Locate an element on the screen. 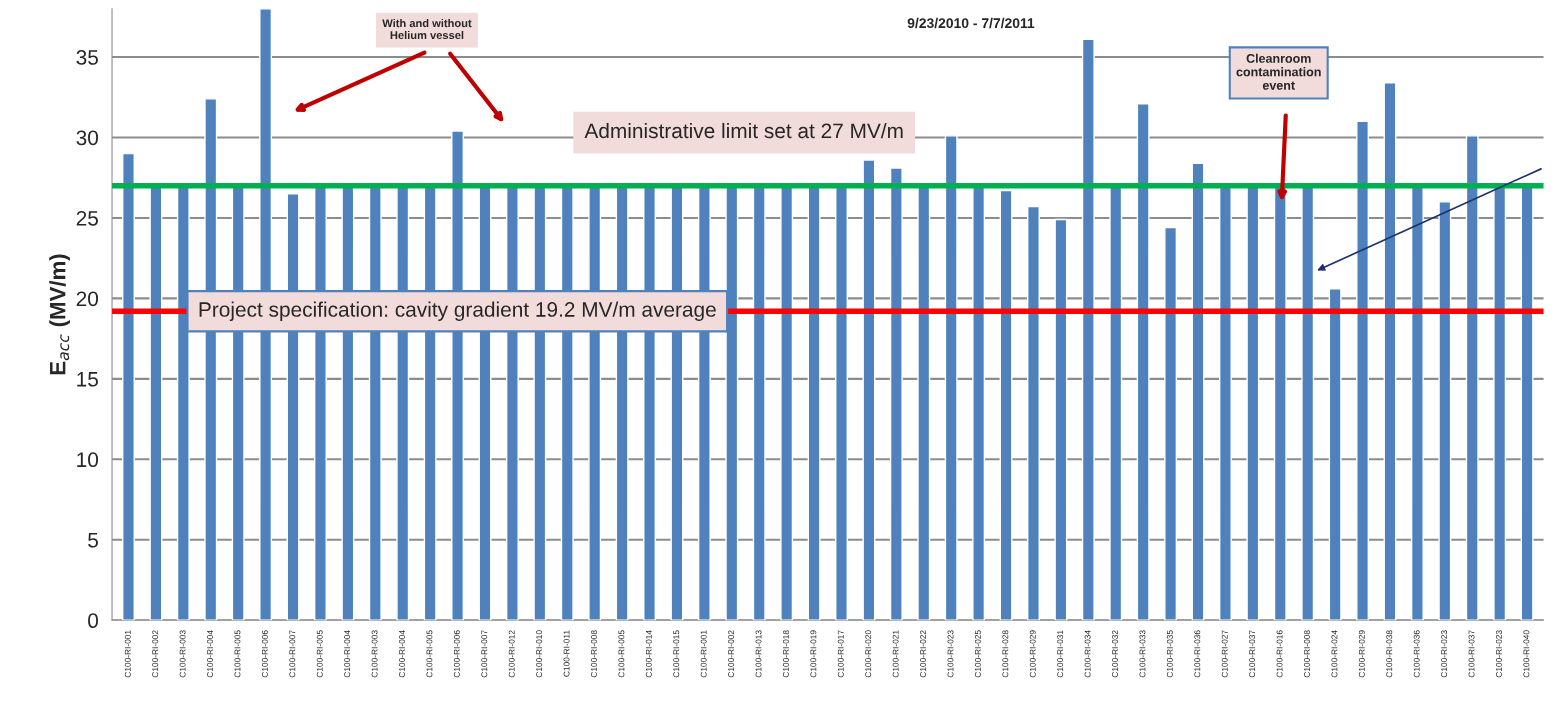 The height and width of the screenshot is (728, 1556). x-tick-label: C100-RI-032 is located at coordinates (1115, 654).